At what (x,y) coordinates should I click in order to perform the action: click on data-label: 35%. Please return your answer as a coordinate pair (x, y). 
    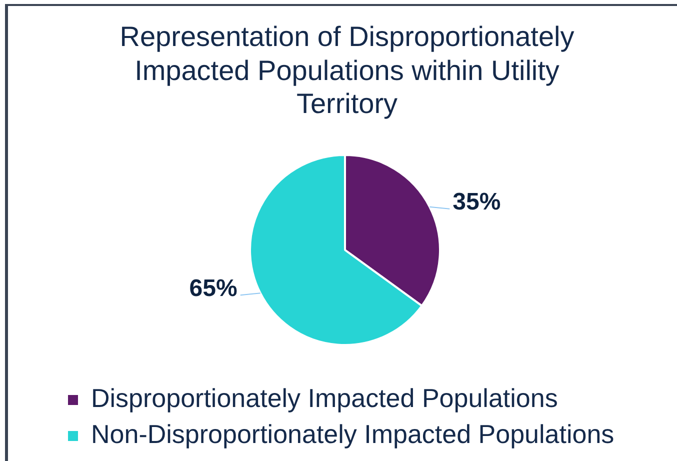
    Looking at the image, I should click on (476, 202).